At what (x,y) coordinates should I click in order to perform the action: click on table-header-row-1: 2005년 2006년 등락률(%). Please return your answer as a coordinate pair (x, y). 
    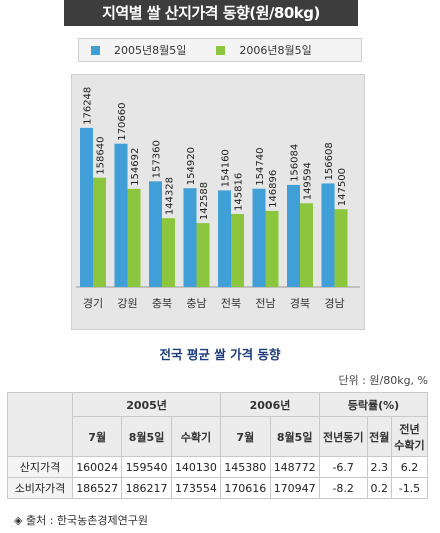
    Looking at the image, I should click on (218, 424).